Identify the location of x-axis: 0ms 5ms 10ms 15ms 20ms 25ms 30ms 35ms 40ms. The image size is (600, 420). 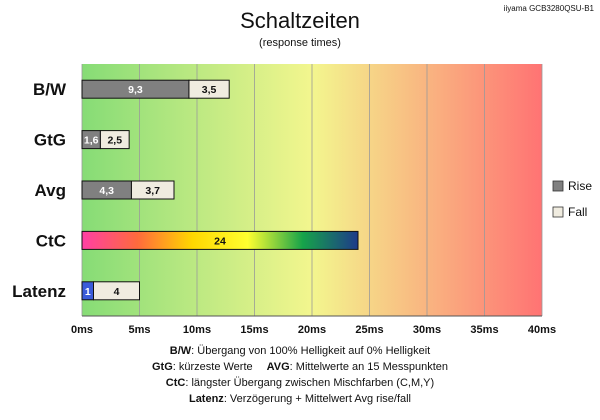
(313, 325).